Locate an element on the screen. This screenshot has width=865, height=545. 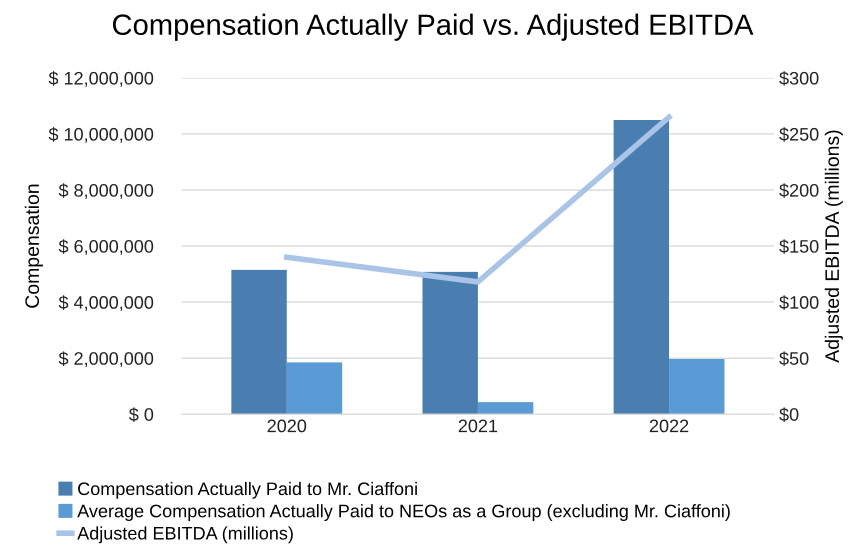
x-tick-label: 2020 is located at coordinates (287, 426).